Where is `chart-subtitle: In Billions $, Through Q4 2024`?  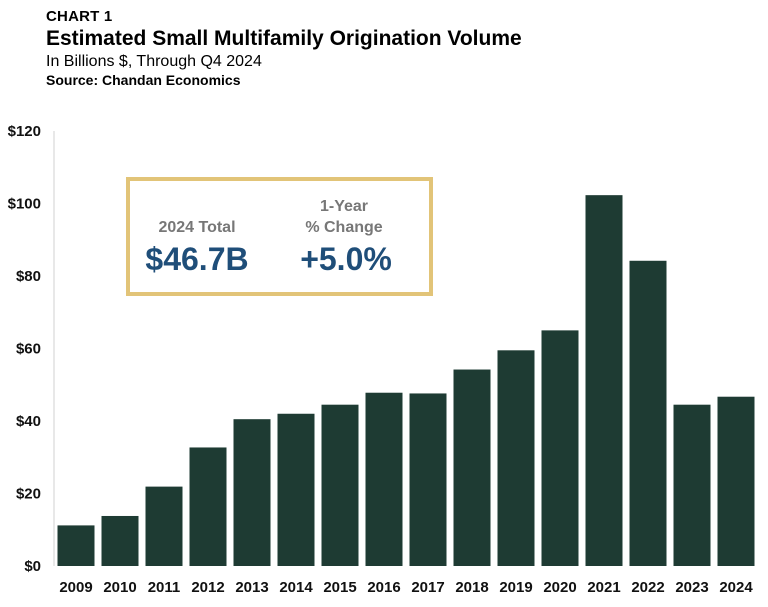 chart-subtitle: In Billions $, Through Q4 2024 is located at coordinates (154, 61).